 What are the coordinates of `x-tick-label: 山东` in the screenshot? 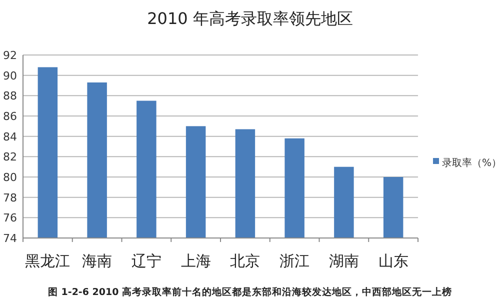 It's located at (393, 261).